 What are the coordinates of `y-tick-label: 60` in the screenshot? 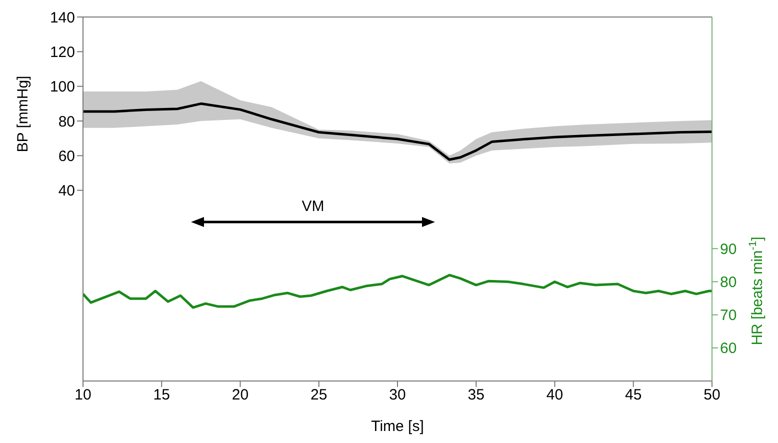 It's located at (66, 156).